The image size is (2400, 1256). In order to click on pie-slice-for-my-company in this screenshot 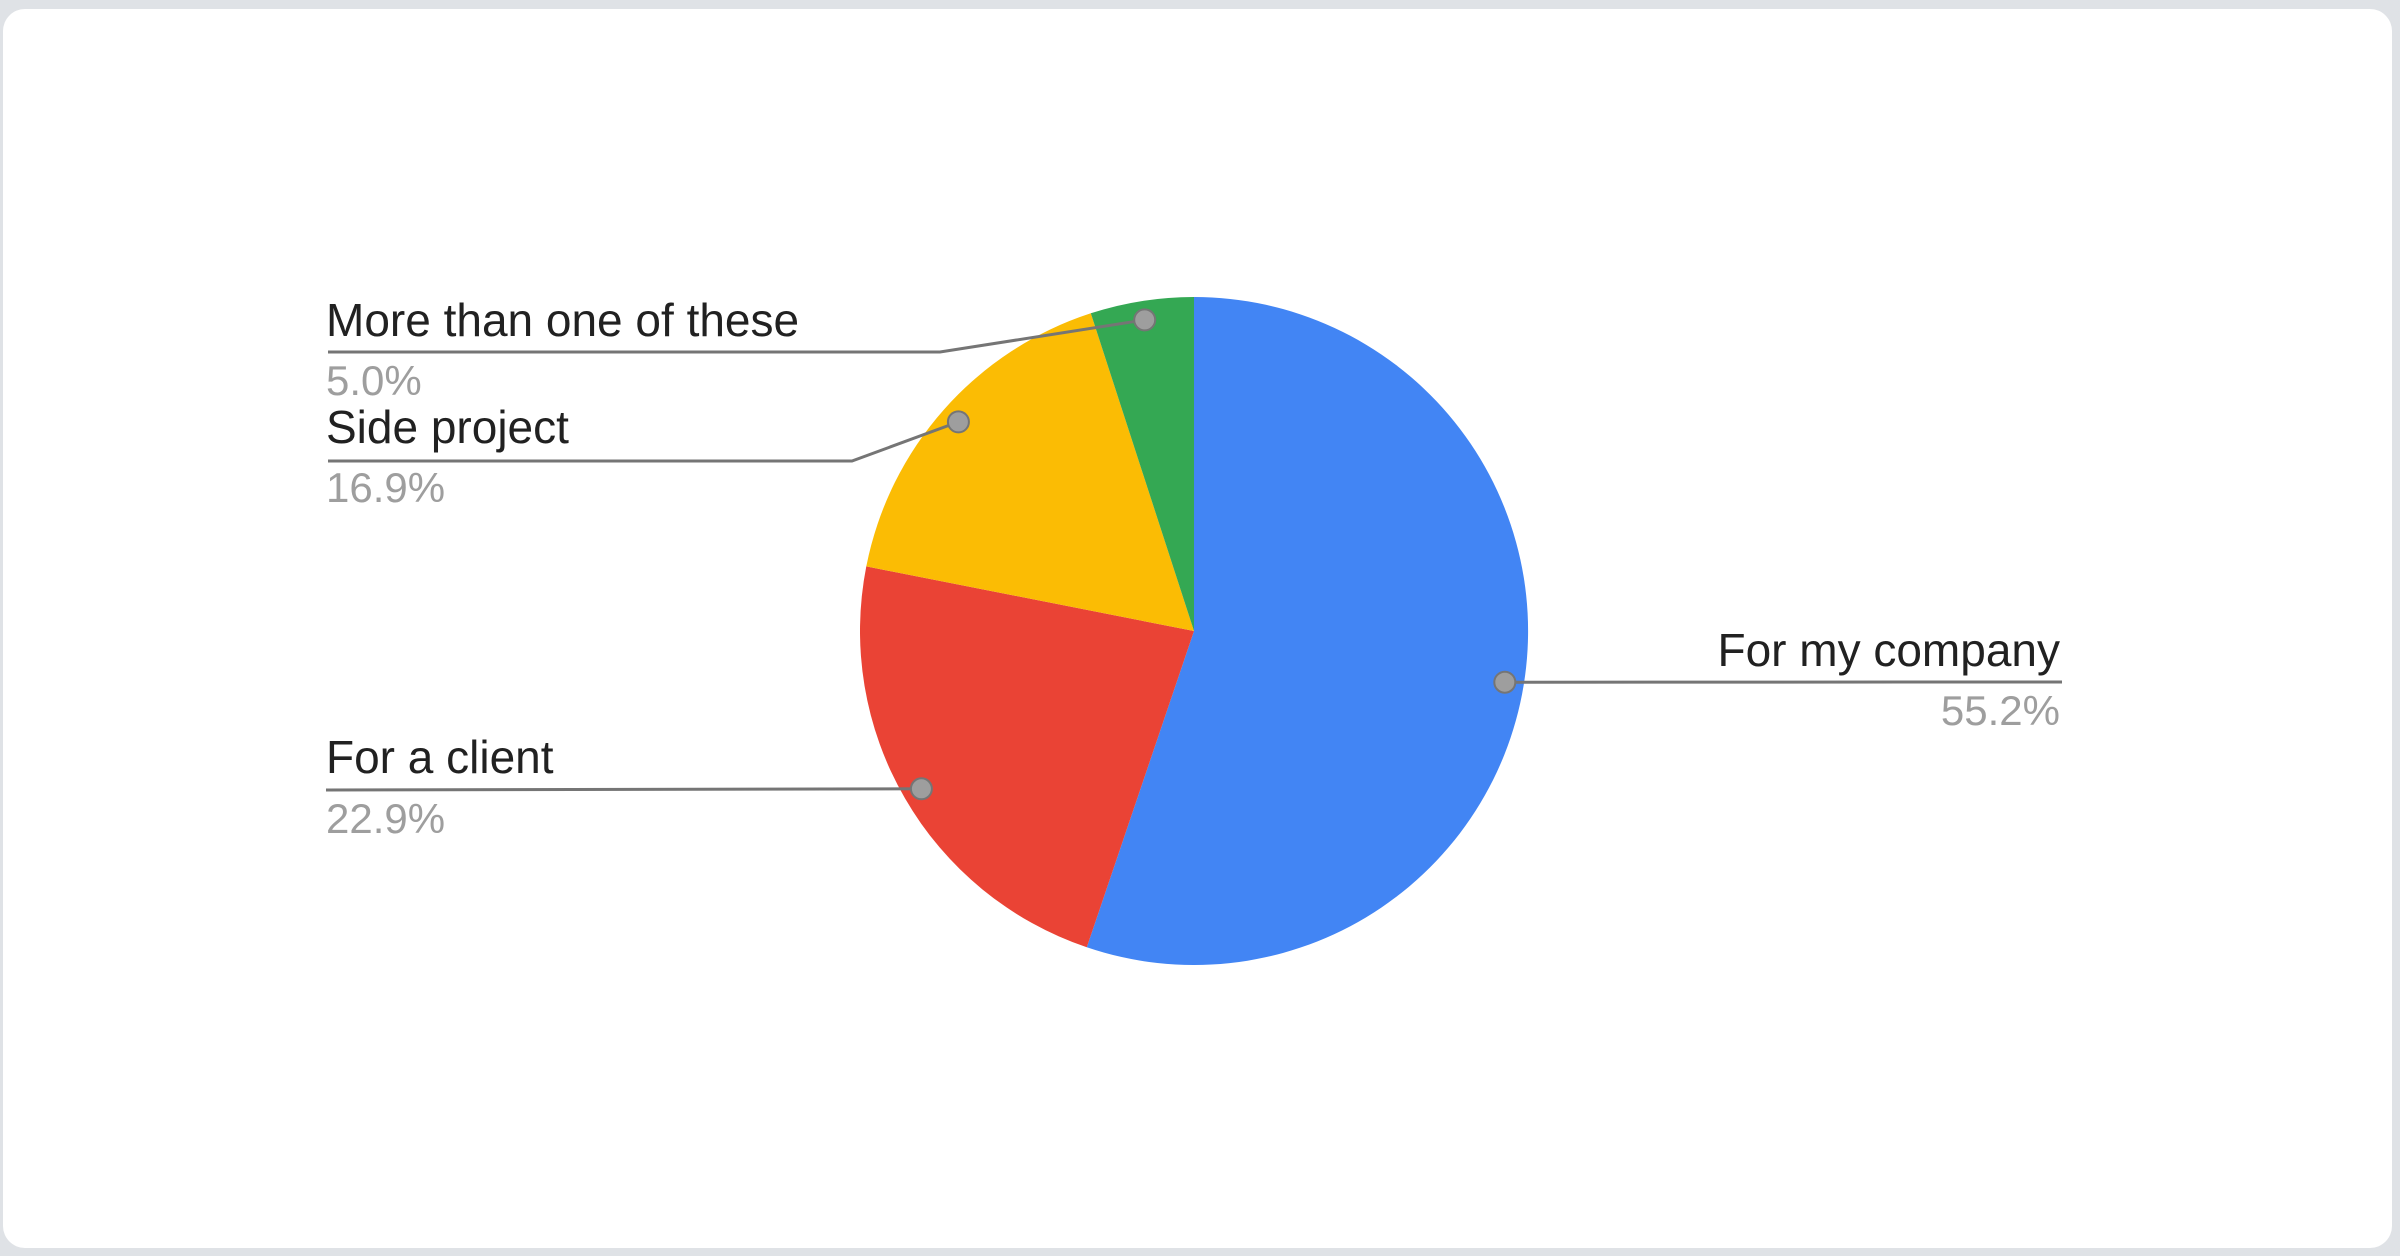, I will do `click(1307, 631)`.